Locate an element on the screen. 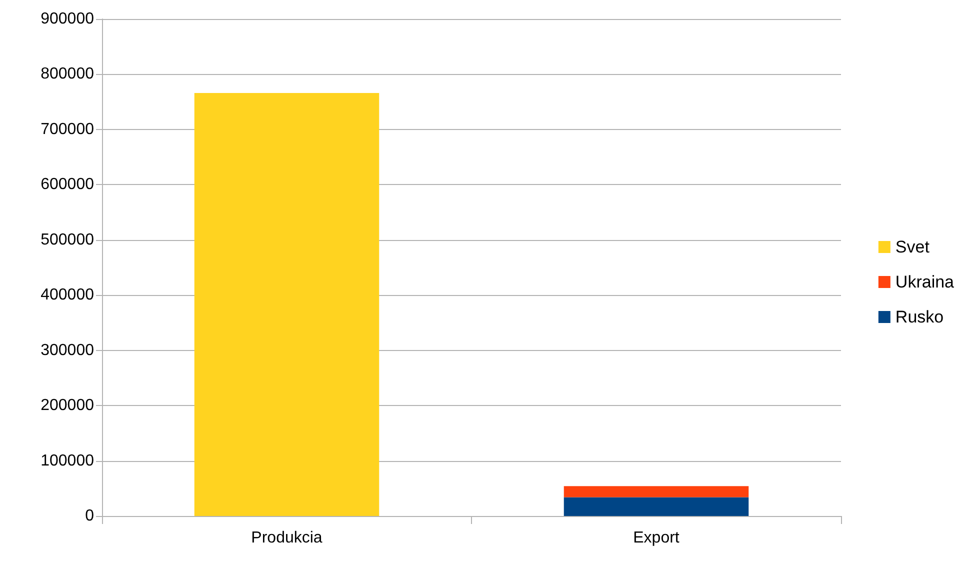 This screenshot has width=969, height=564. y-tick-label: 900000 is located at coordinates (67, 19).